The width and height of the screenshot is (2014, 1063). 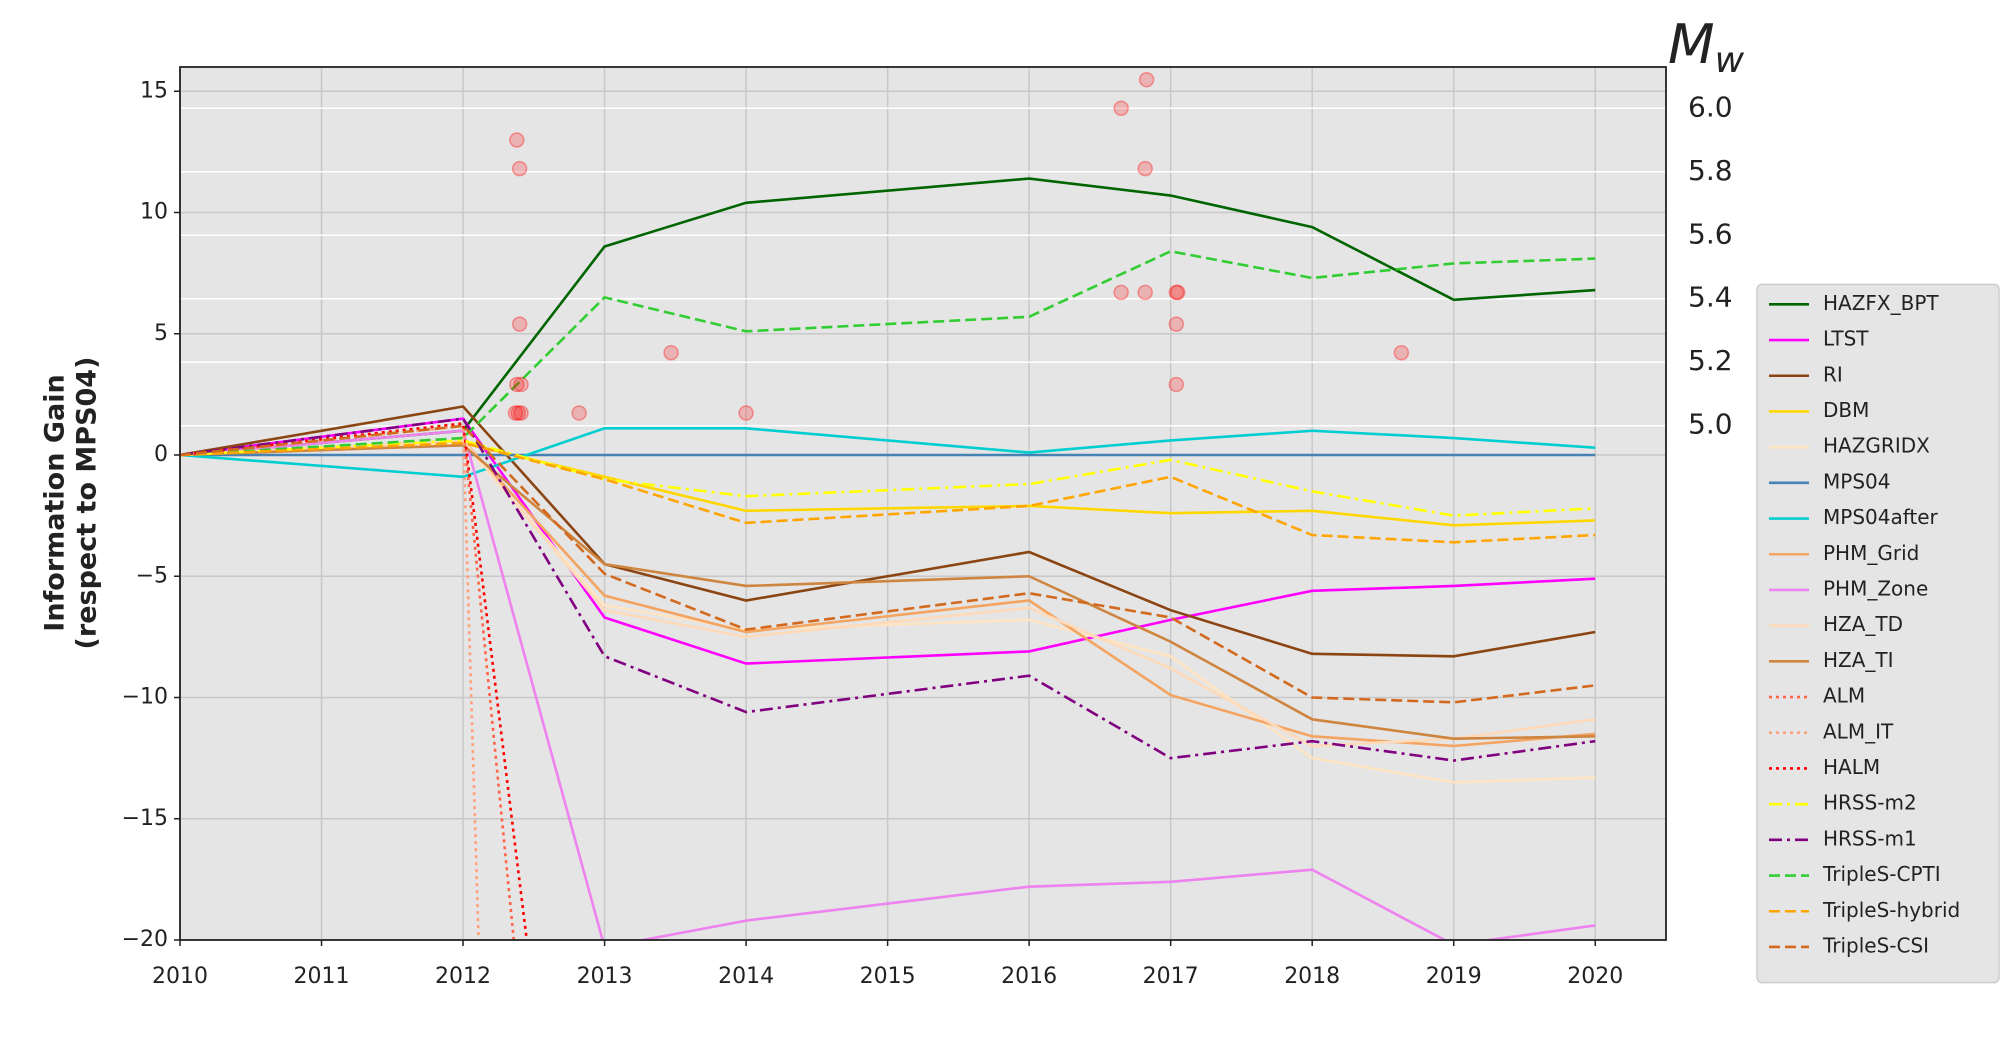 What do you see at coordinates (1870, 803) in the screenshot?
I see `legend-label: HRSS-m2` at bounding box center [1870, 803].